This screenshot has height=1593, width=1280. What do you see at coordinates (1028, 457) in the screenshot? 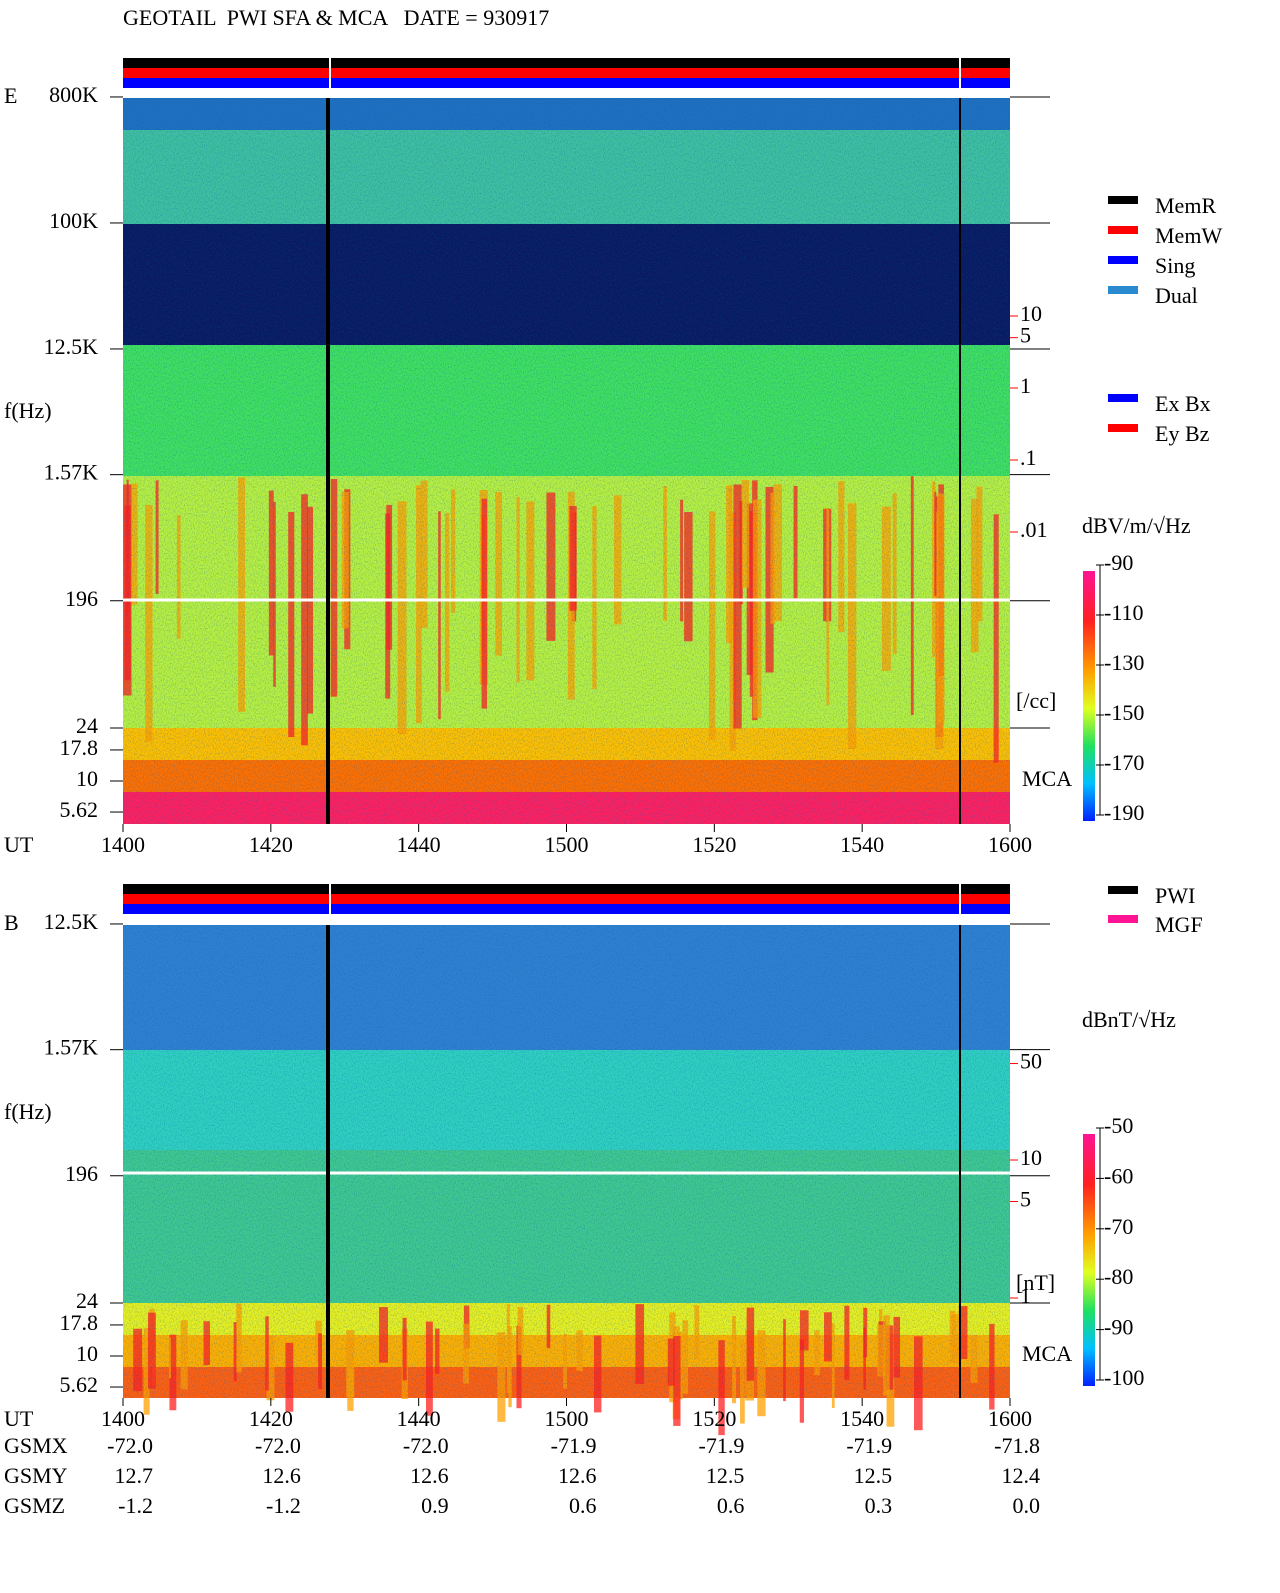
I see `density-label: .1` at bounding box center [1028, 457].